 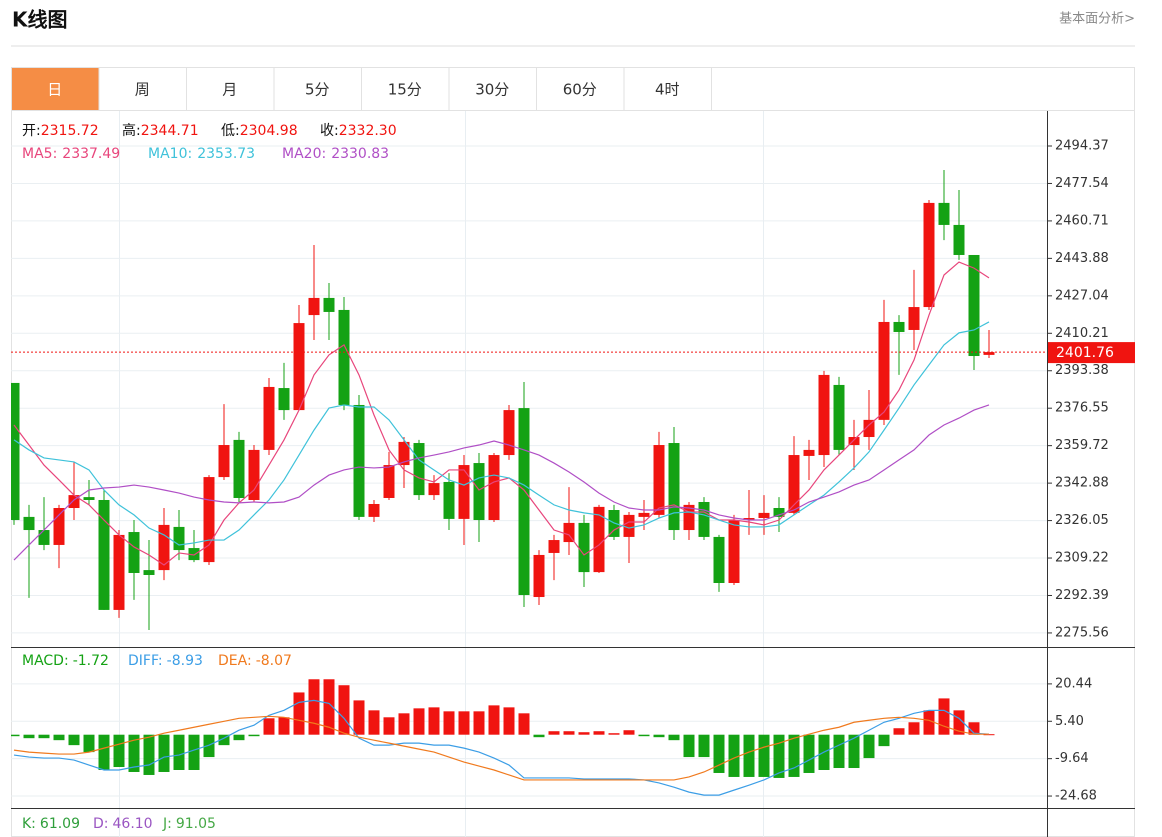 I want to click on legend-value: 2353.73, so click(x=226, y=154).